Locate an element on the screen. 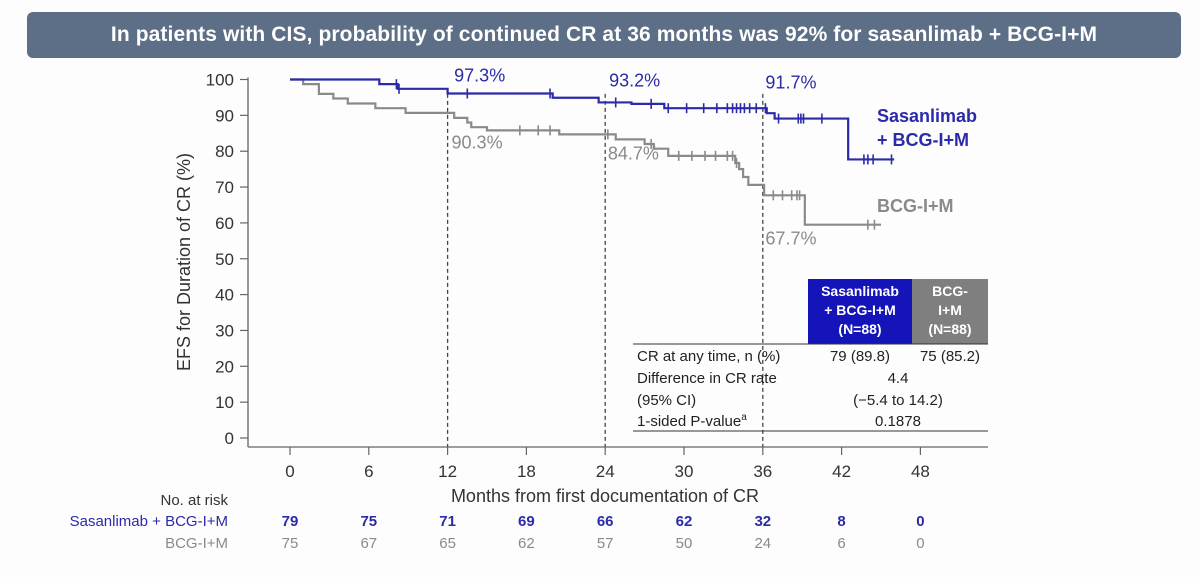 The height and width of the screenshot is (577, 1200). y-tick-label: 70 is located at coordinates (224, 187).